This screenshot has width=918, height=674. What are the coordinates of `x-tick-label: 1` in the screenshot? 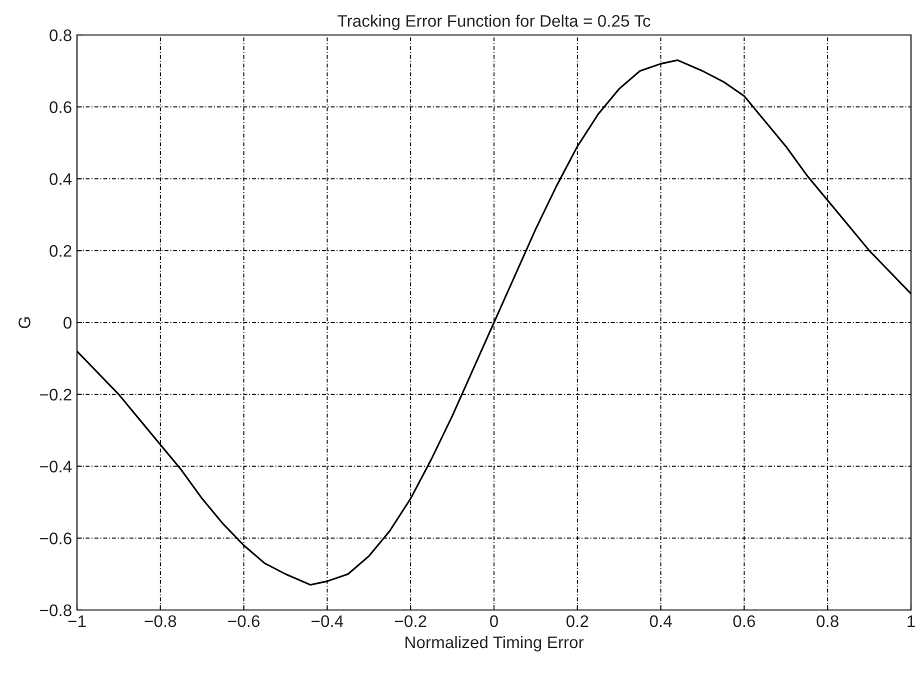 It's located at (911, 621).